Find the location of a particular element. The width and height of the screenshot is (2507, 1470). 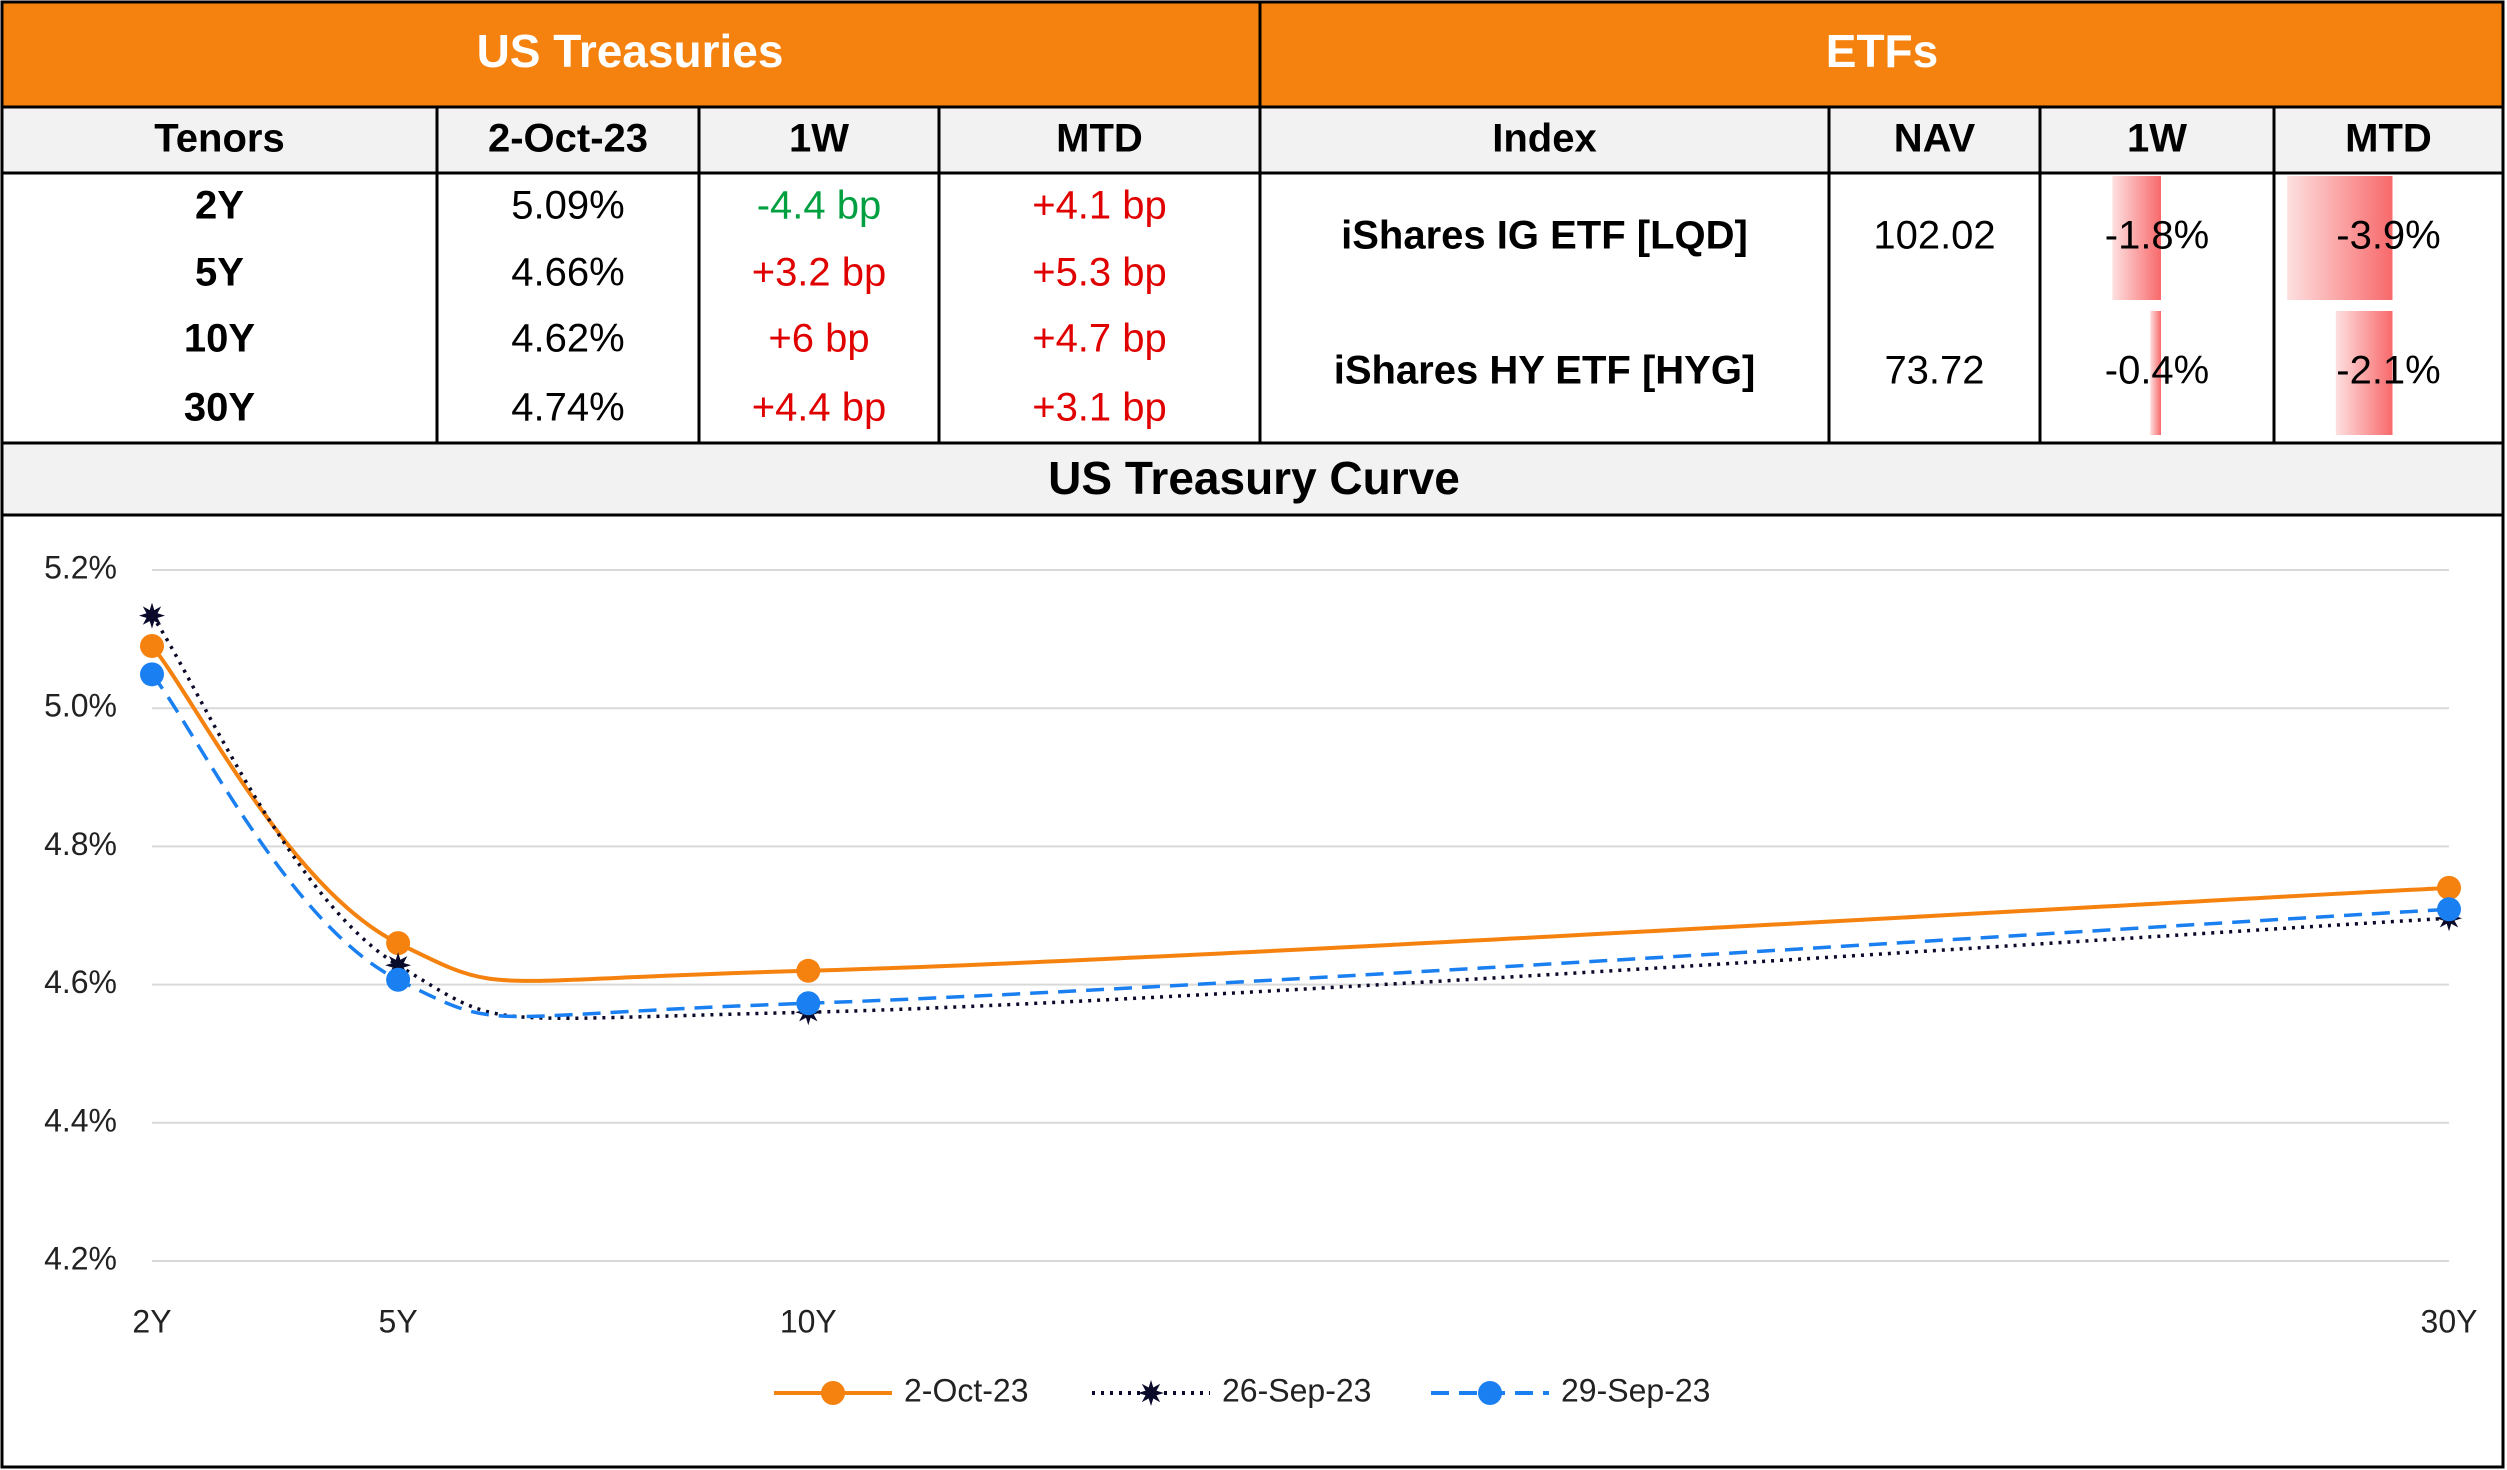

table-cell: iShares IG ETF [LQD] is located at coordinates (1544, 236).